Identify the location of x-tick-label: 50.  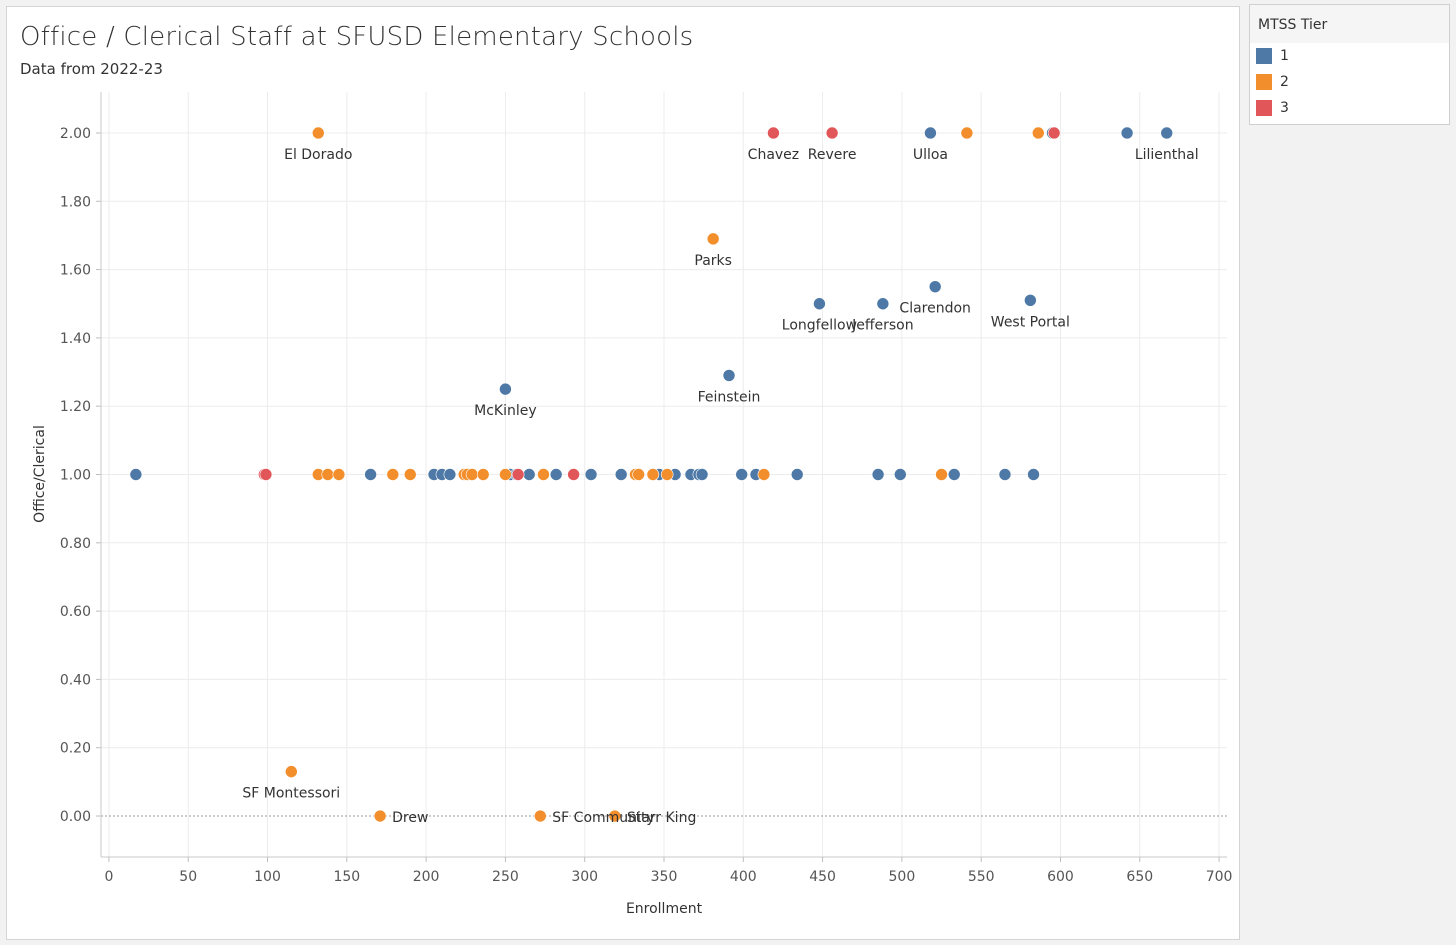
(188, 877).